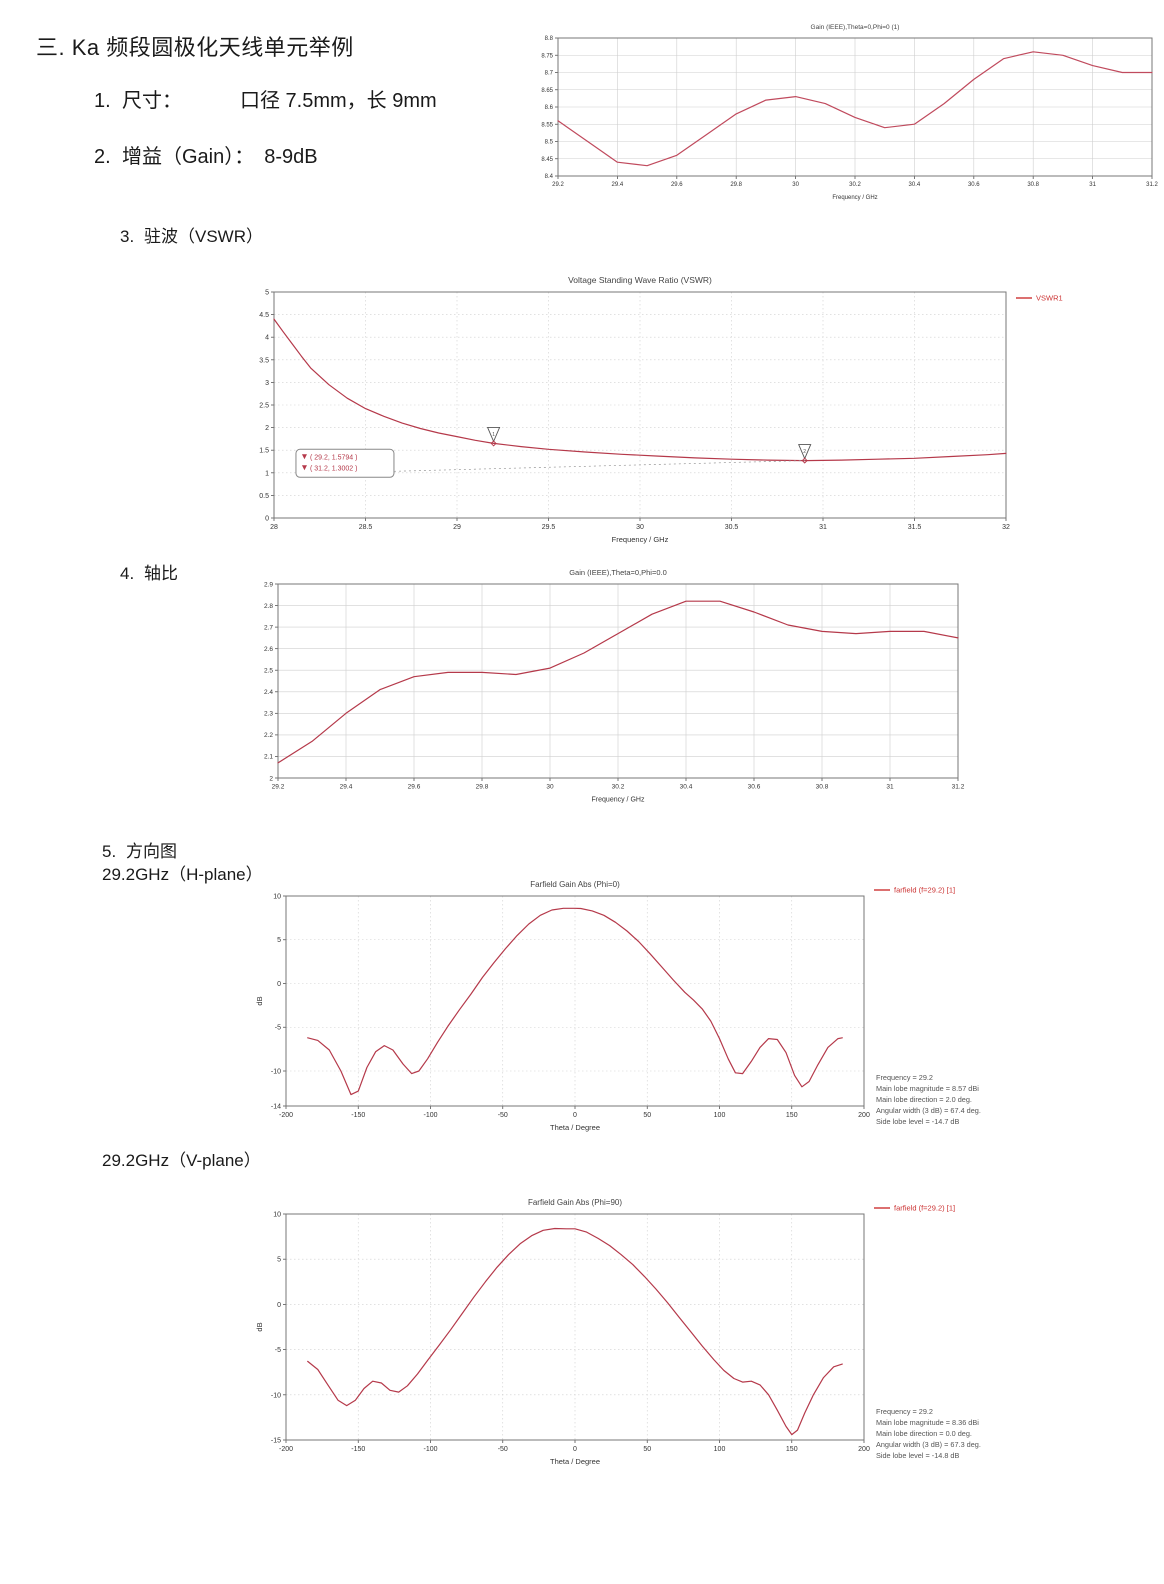 This screenshot has height=1584, width=1164. Describe the element at coordinates (549, 39) in the screenshot. I see `svg-text: 8.8` at that location.